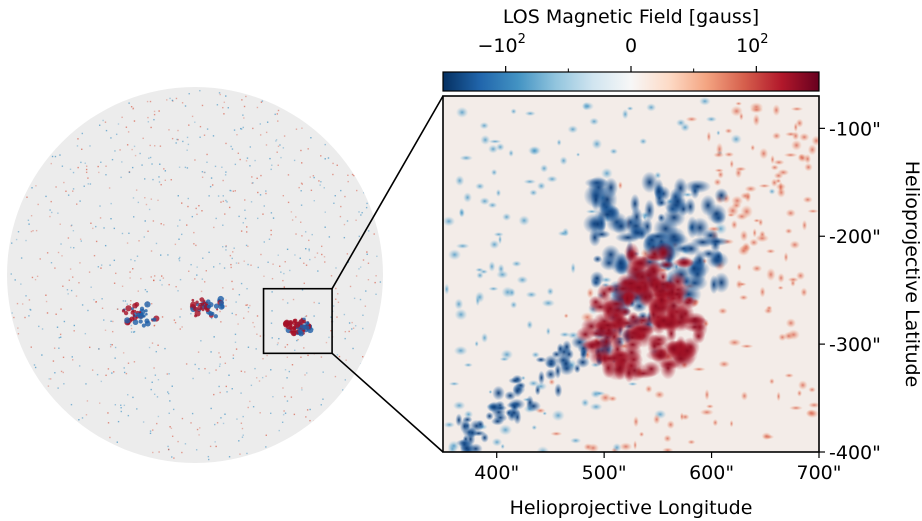  I want to click on disk-active-regions, so click(217, 316).